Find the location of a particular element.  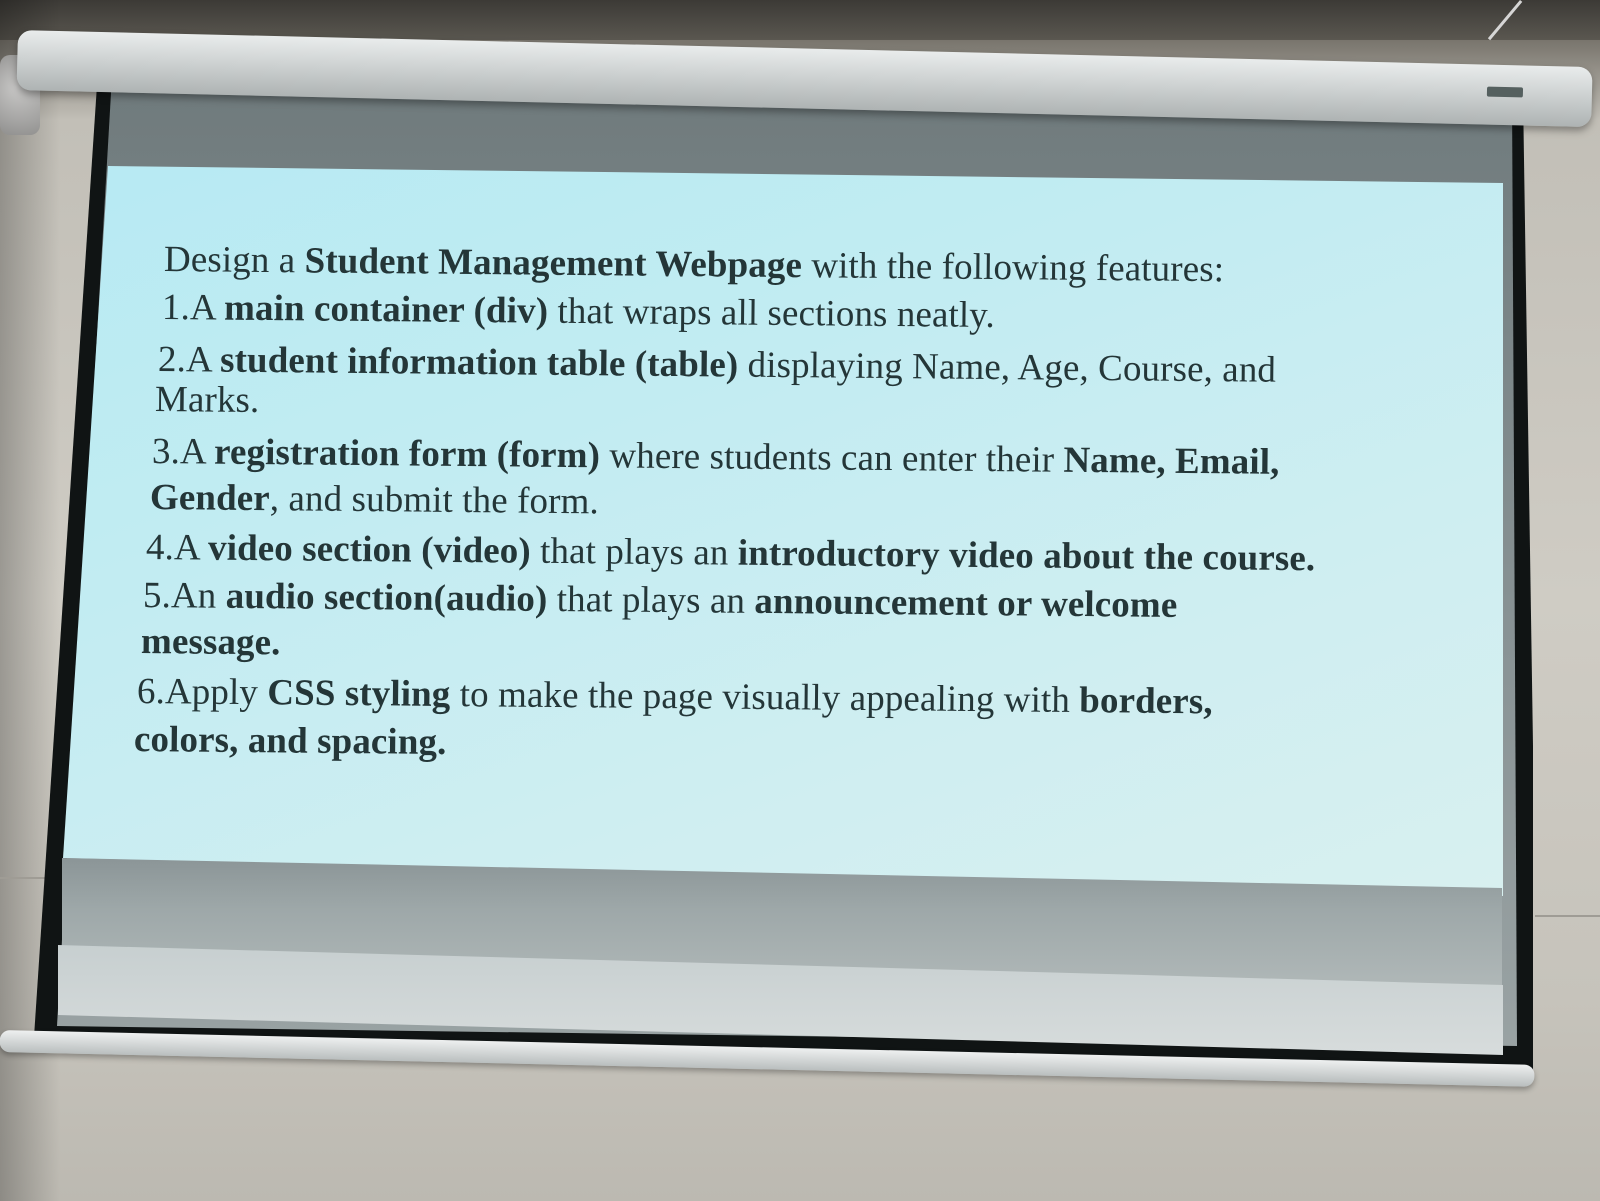

intro-prefix: Design a is located at coordinates (234, 260).